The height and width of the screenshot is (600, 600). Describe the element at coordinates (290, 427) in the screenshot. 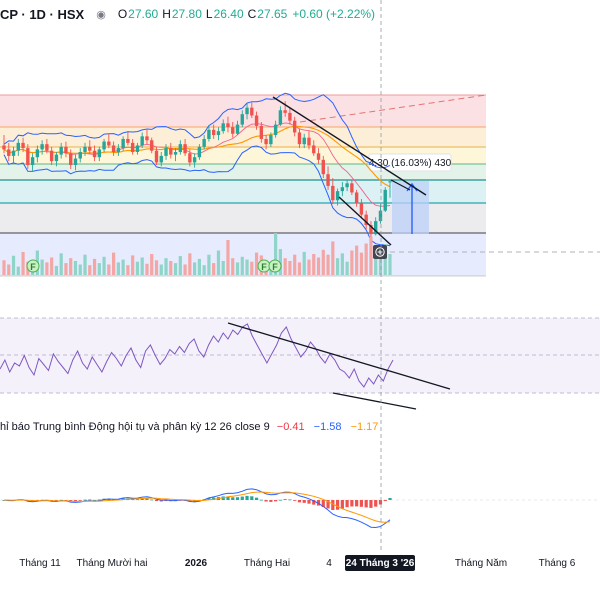

I see `macd-histogram-value: −0.41` at that location.